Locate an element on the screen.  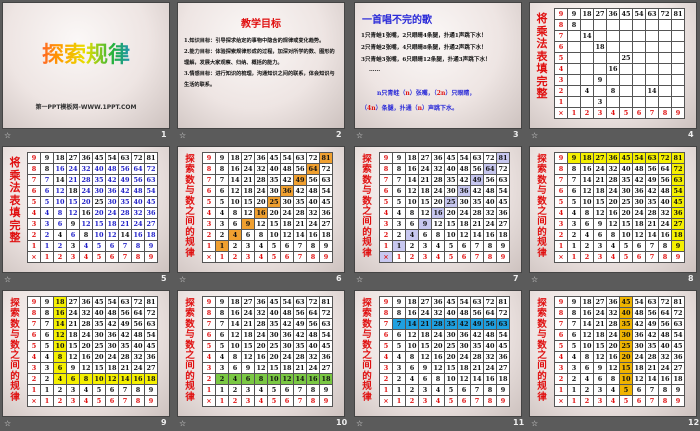
table-cell: 35 is located at coordinates (274, 324).